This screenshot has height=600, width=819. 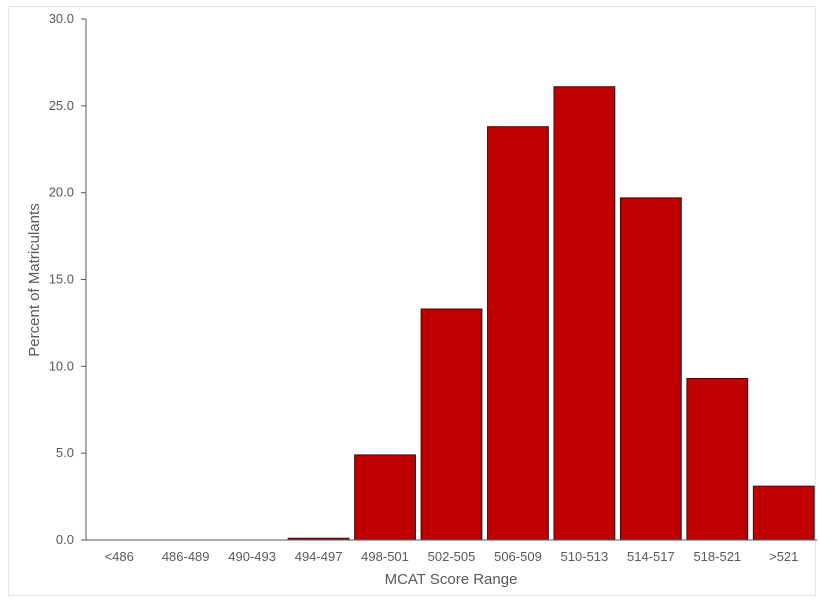 What do you see at coordinates (252, 556) in the screenshot?
I see `x-tick-label: 490-493` at bounding box center [252, 556].